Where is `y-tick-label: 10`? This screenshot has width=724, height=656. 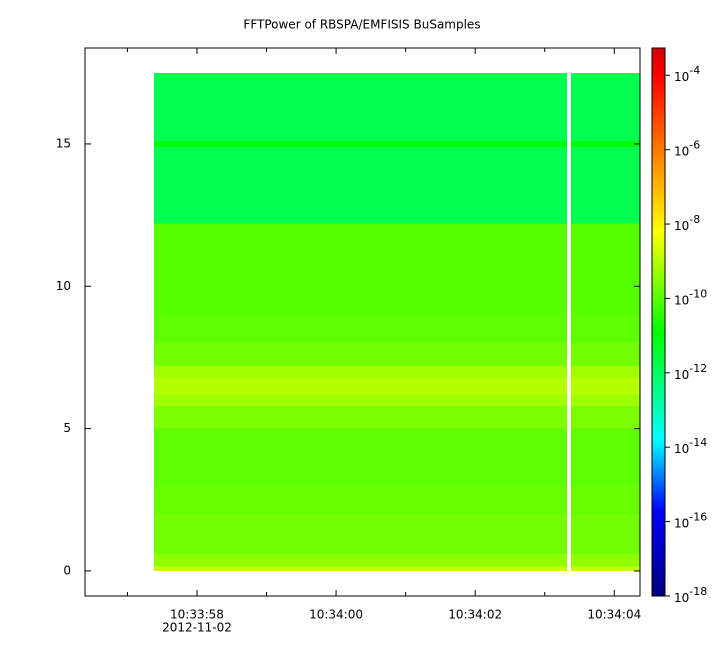
y-tick-label: 10 is located at coordinates (63, 286).